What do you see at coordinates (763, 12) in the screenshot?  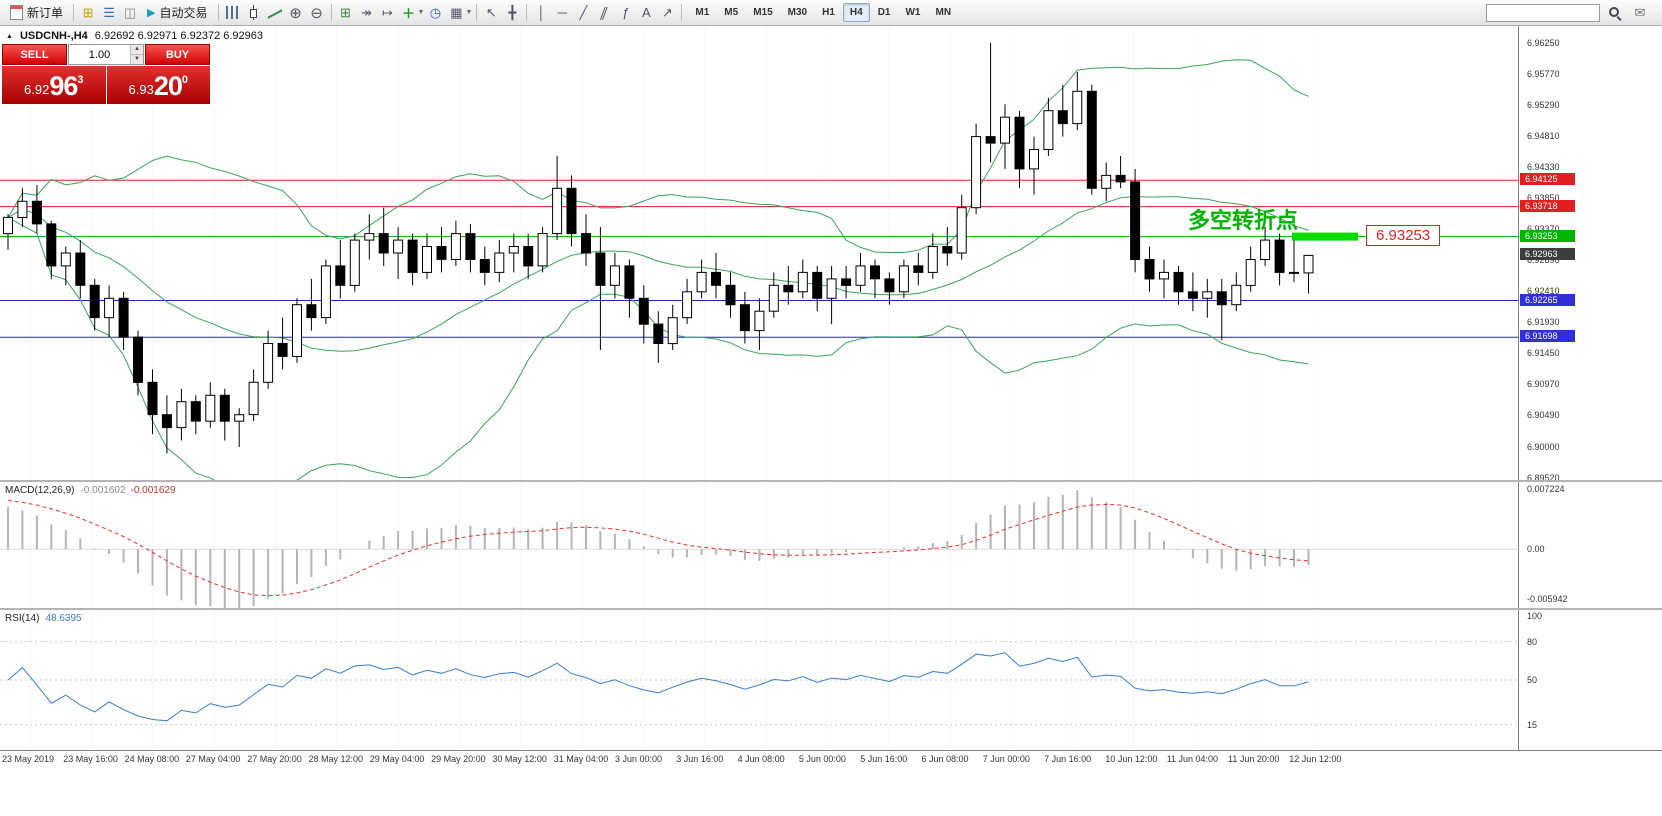 I see `timeframe-m15: M15` at bounding box center [763, 12].